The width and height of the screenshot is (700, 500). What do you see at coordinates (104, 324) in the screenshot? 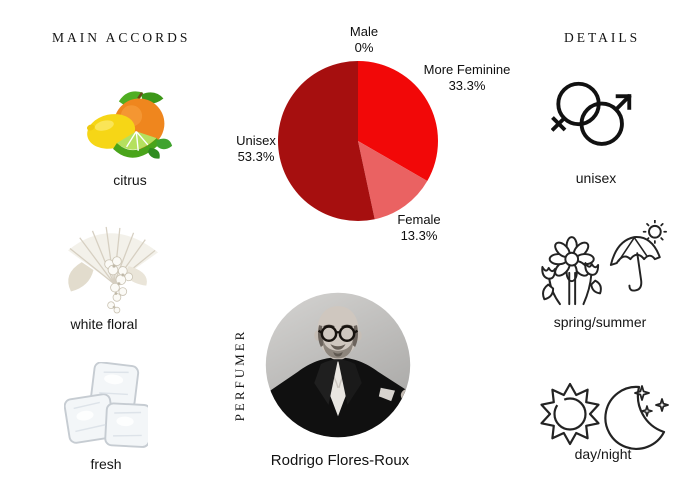
I see `accord-label-white-floral: white floral` at bounding box center [104, 324].